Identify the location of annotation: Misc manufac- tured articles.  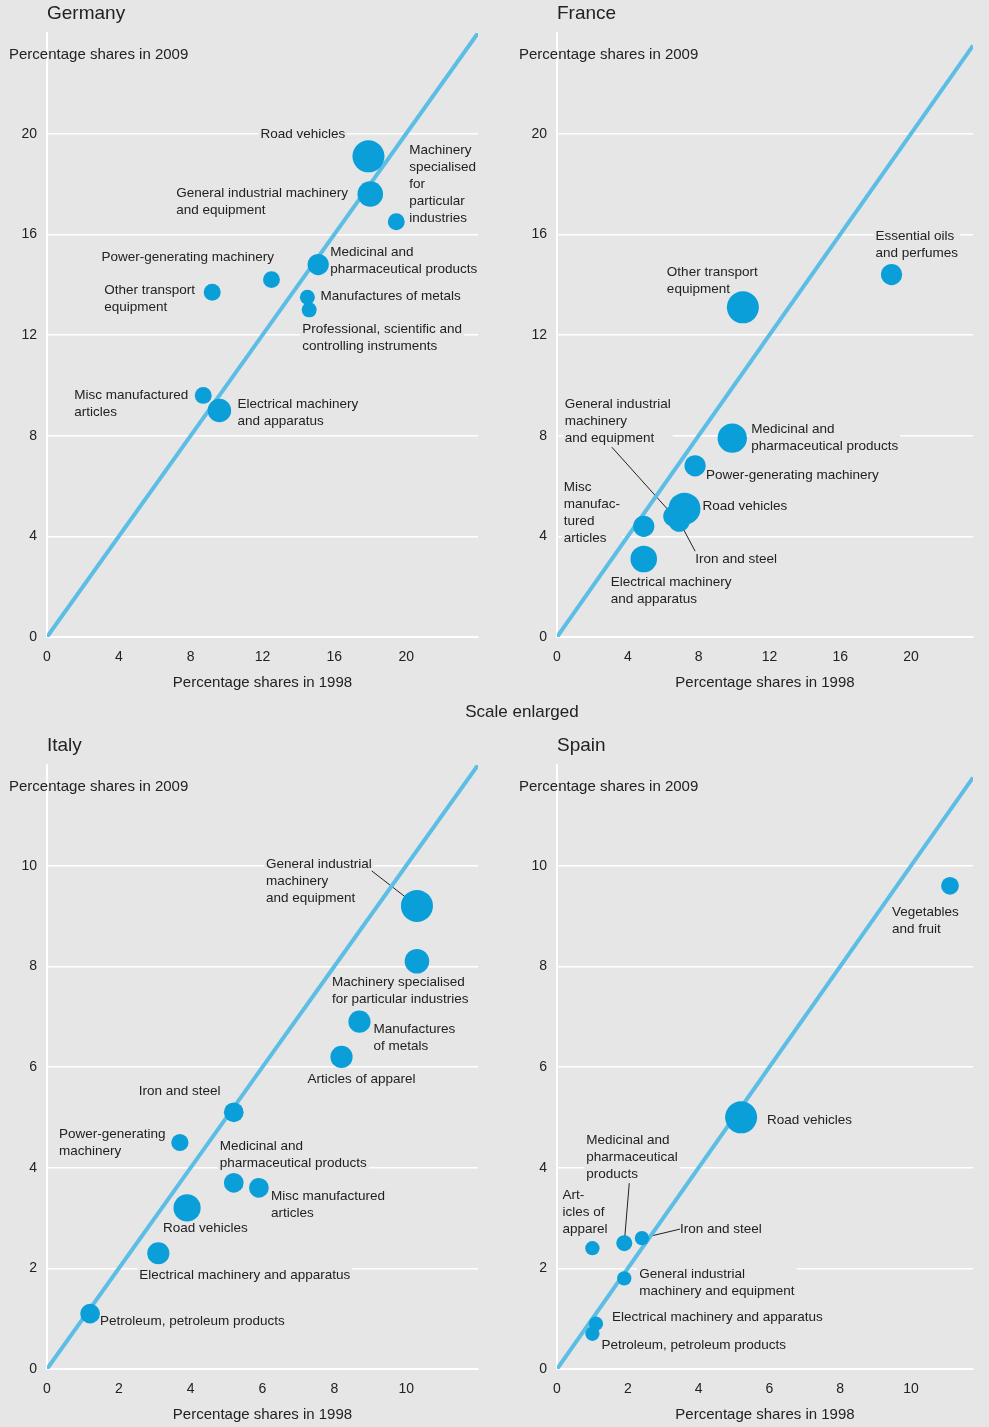
(592, 511).